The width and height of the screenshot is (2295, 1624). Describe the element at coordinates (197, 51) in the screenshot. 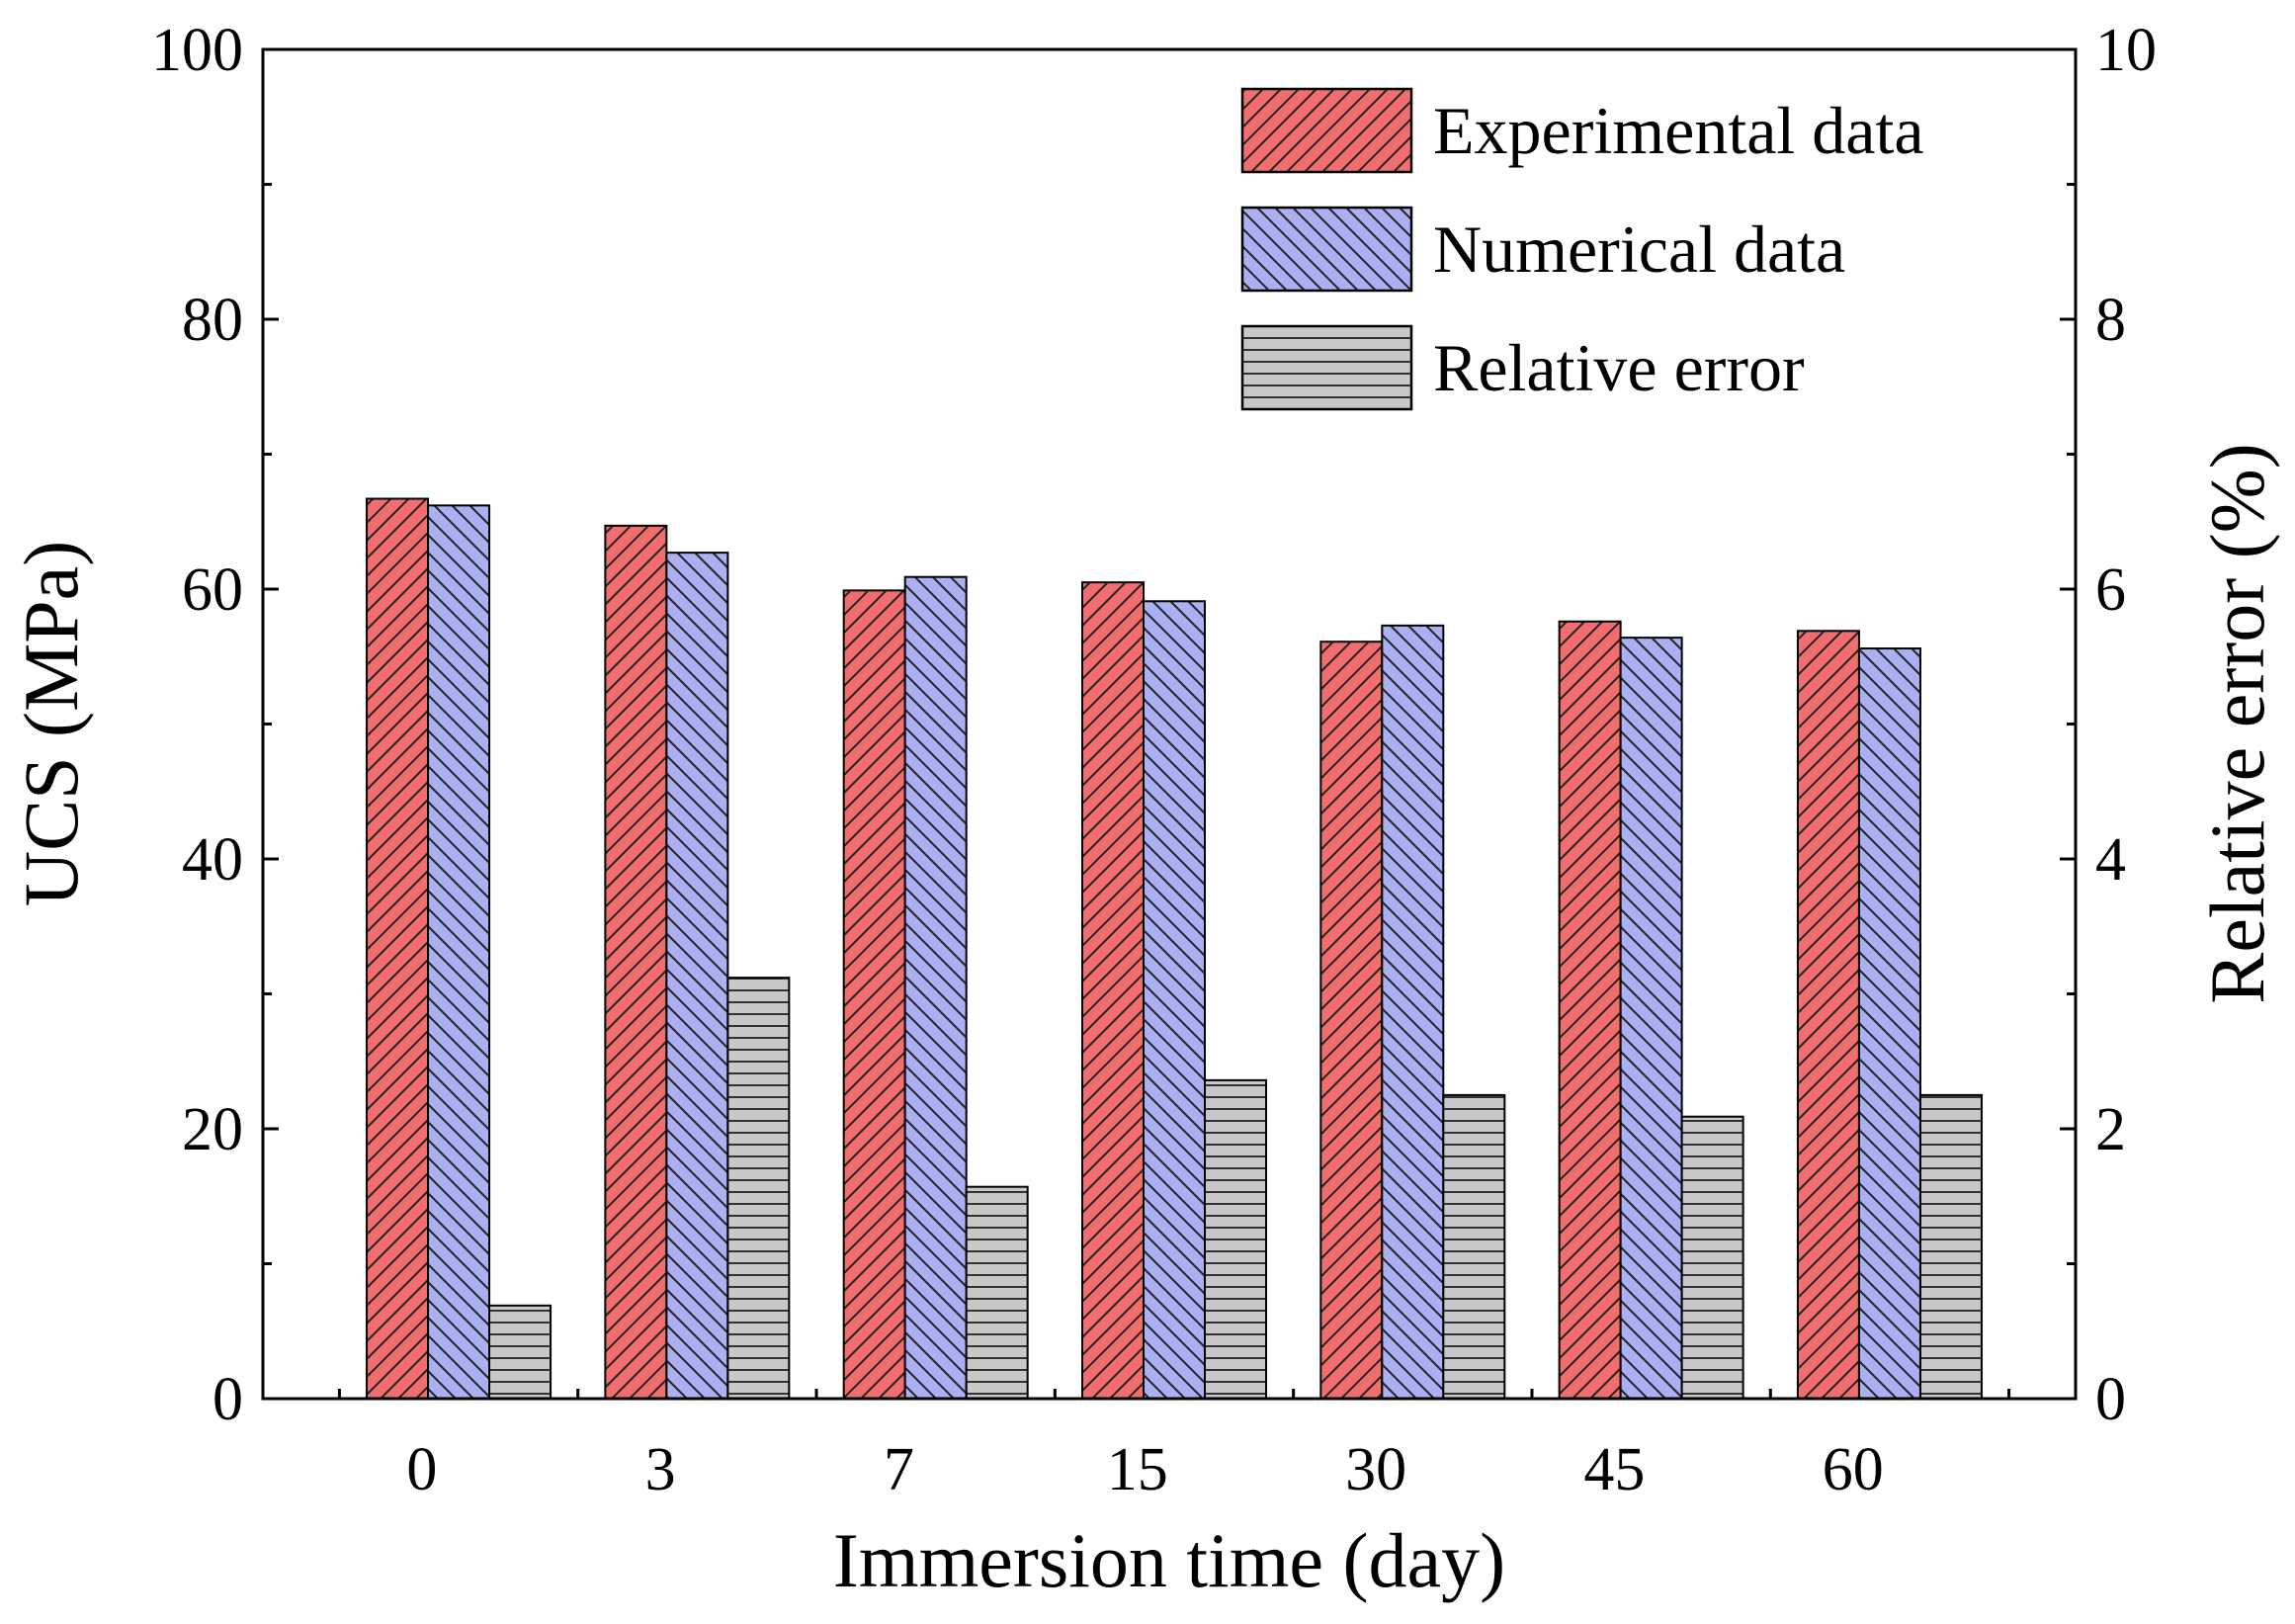

I see `y-tick-label: 100` at that location.